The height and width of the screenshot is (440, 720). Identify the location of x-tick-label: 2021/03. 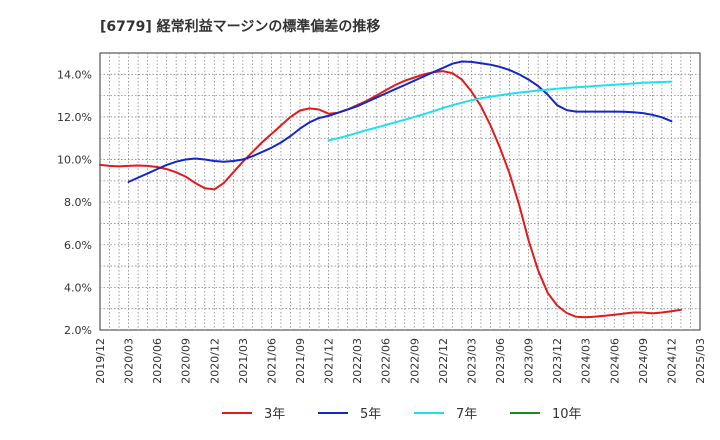
(243, 361).